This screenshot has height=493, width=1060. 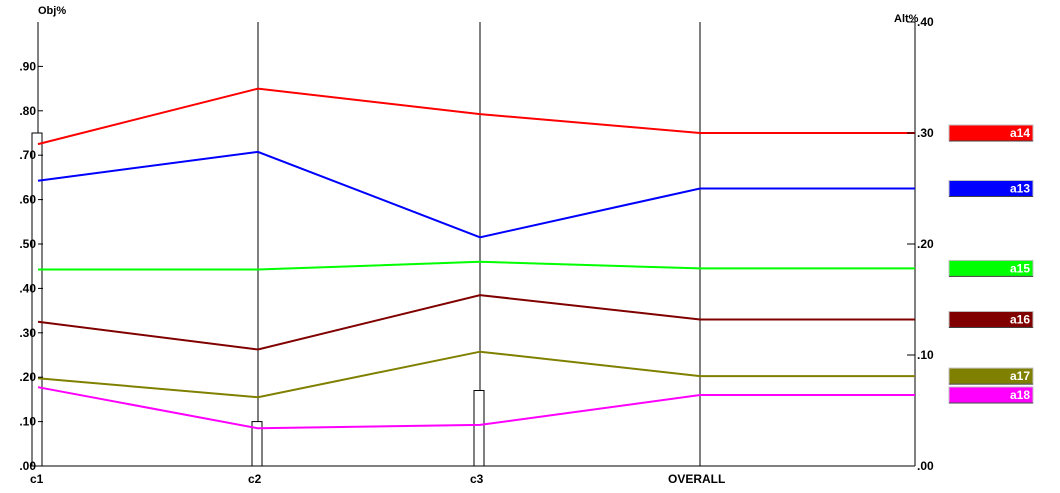 I want to click on series-line-a14, so click(x=476, y=116).